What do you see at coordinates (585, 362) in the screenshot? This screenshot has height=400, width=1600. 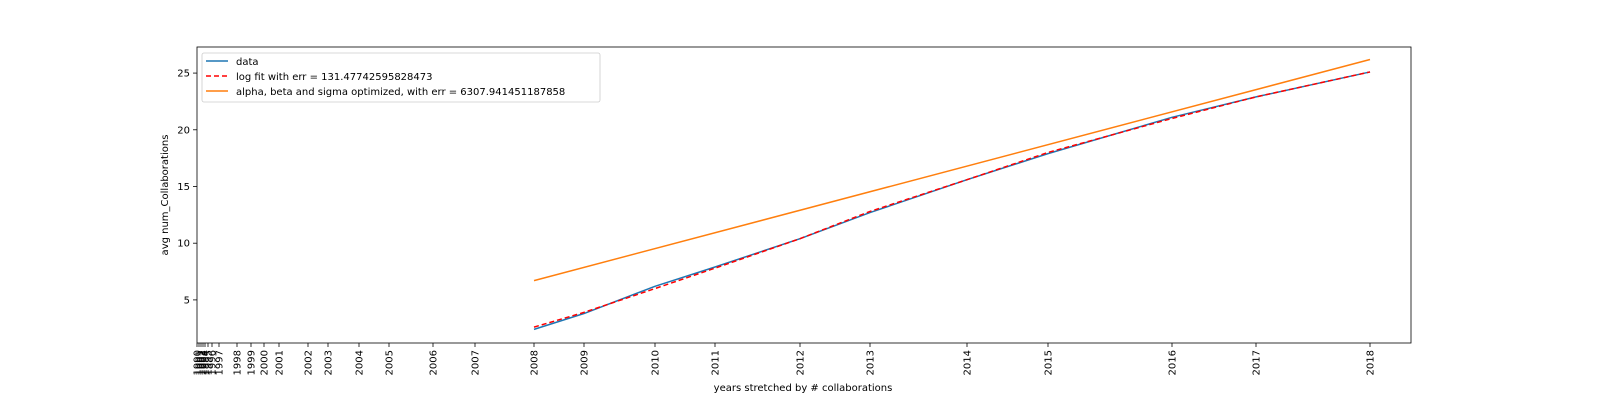 I see `x-tick-label-2009: 2009` at bounding box center [585, 362].